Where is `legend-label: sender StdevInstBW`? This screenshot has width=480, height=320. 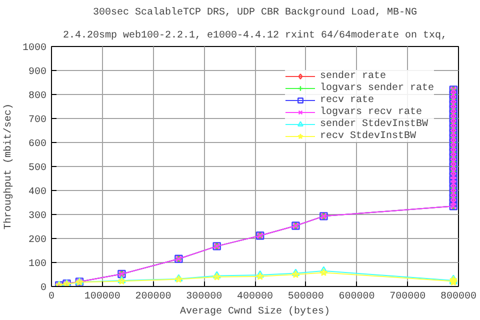 legend-label: sender StdevInstBW is located at coordinates (374, 124).